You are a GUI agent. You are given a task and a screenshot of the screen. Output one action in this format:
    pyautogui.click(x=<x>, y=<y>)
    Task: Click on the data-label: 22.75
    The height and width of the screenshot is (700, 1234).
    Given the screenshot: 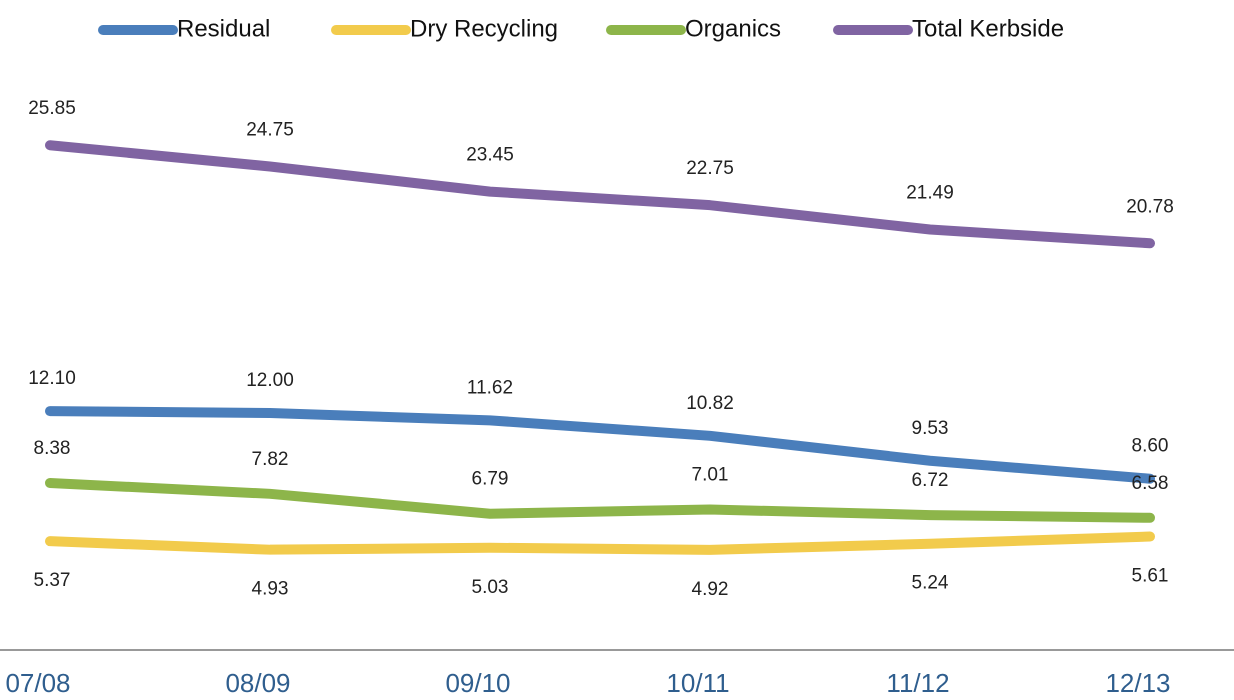 What is the action you would take?
    pyautogui.click(x=710, y=168)
    